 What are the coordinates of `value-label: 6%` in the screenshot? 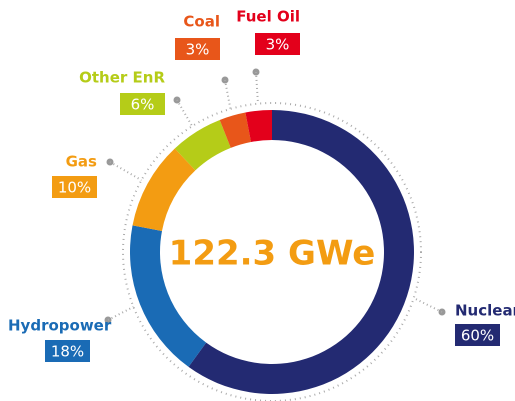 It's located at (143, 105).